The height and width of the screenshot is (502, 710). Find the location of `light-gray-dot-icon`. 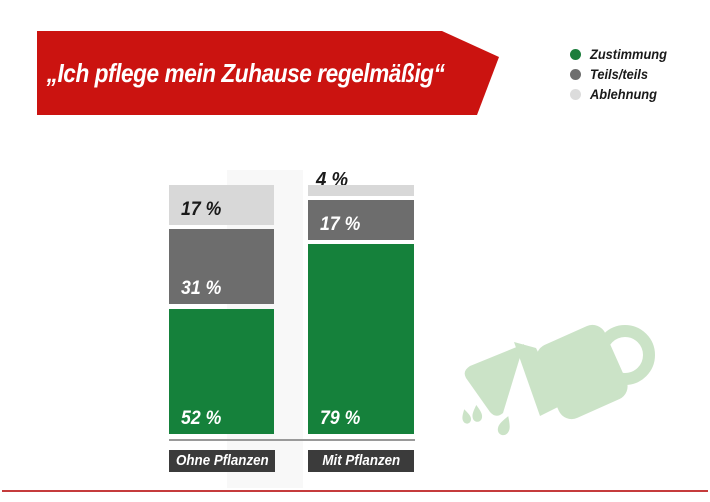

light-gray-dot-icon is located at coordinates (575, 94).